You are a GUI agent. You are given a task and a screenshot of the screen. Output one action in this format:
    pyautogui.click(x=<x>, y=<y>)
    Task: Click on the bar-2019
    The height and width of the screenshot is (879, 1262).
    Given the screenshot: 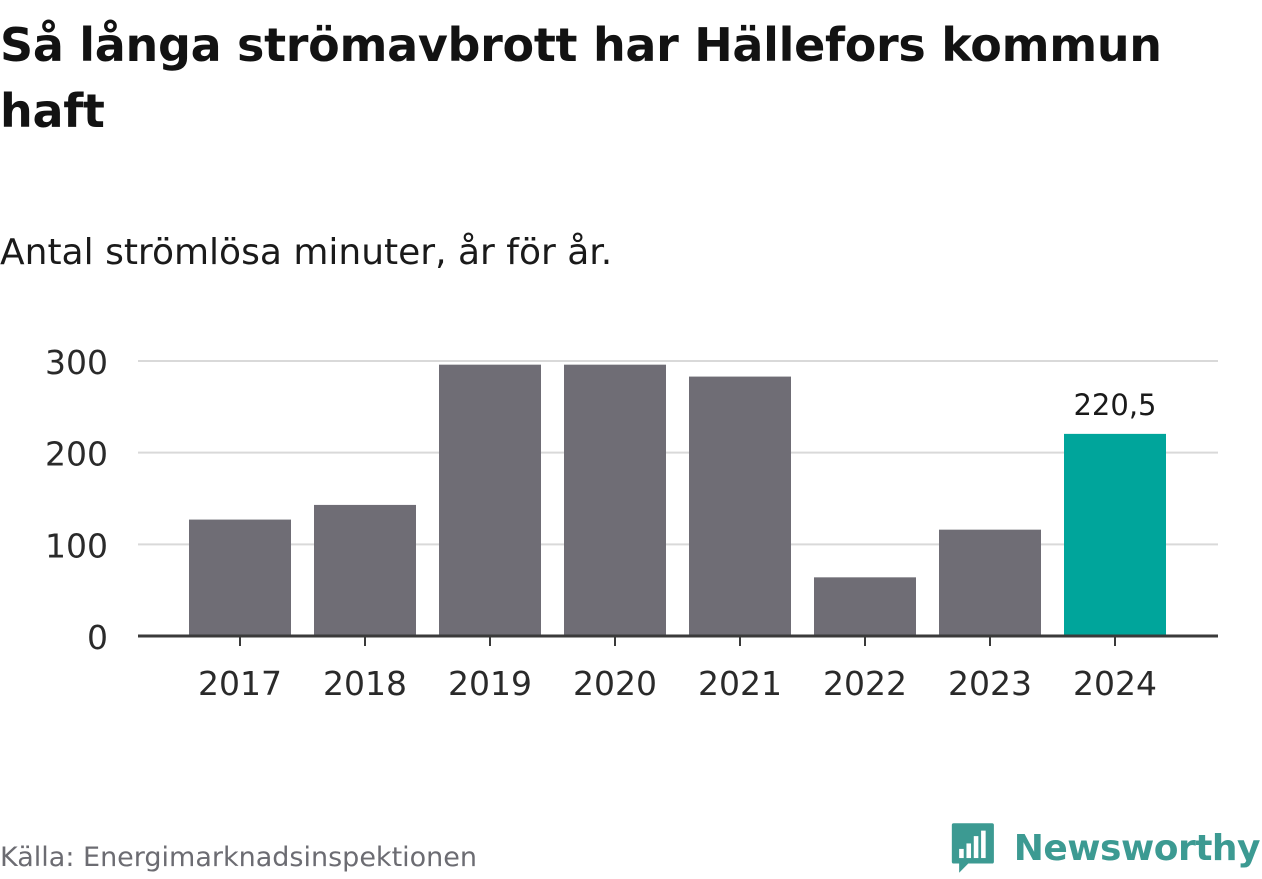 What is the action you would take?
    pyautogui.click(x=490, y=500)
    